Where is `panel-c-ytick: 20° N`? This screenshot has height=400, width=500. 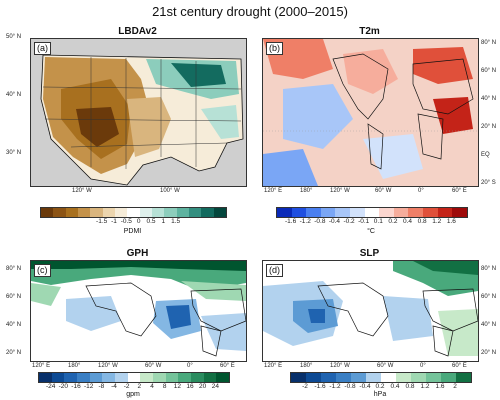
panel-c-ytick: 20° N is located at coordinates (14, 353).